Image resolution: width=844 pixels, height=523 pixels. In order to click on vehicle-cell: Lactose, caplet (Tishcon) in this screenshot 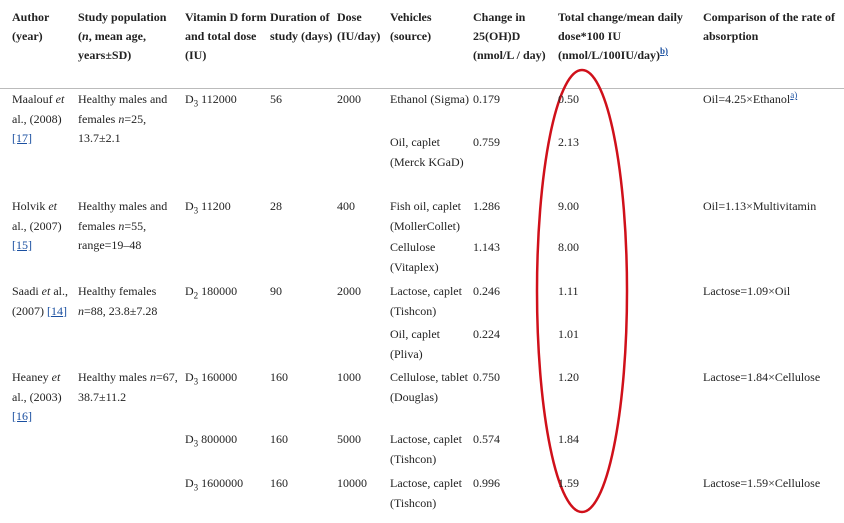, I will do `click(431, 301)`.